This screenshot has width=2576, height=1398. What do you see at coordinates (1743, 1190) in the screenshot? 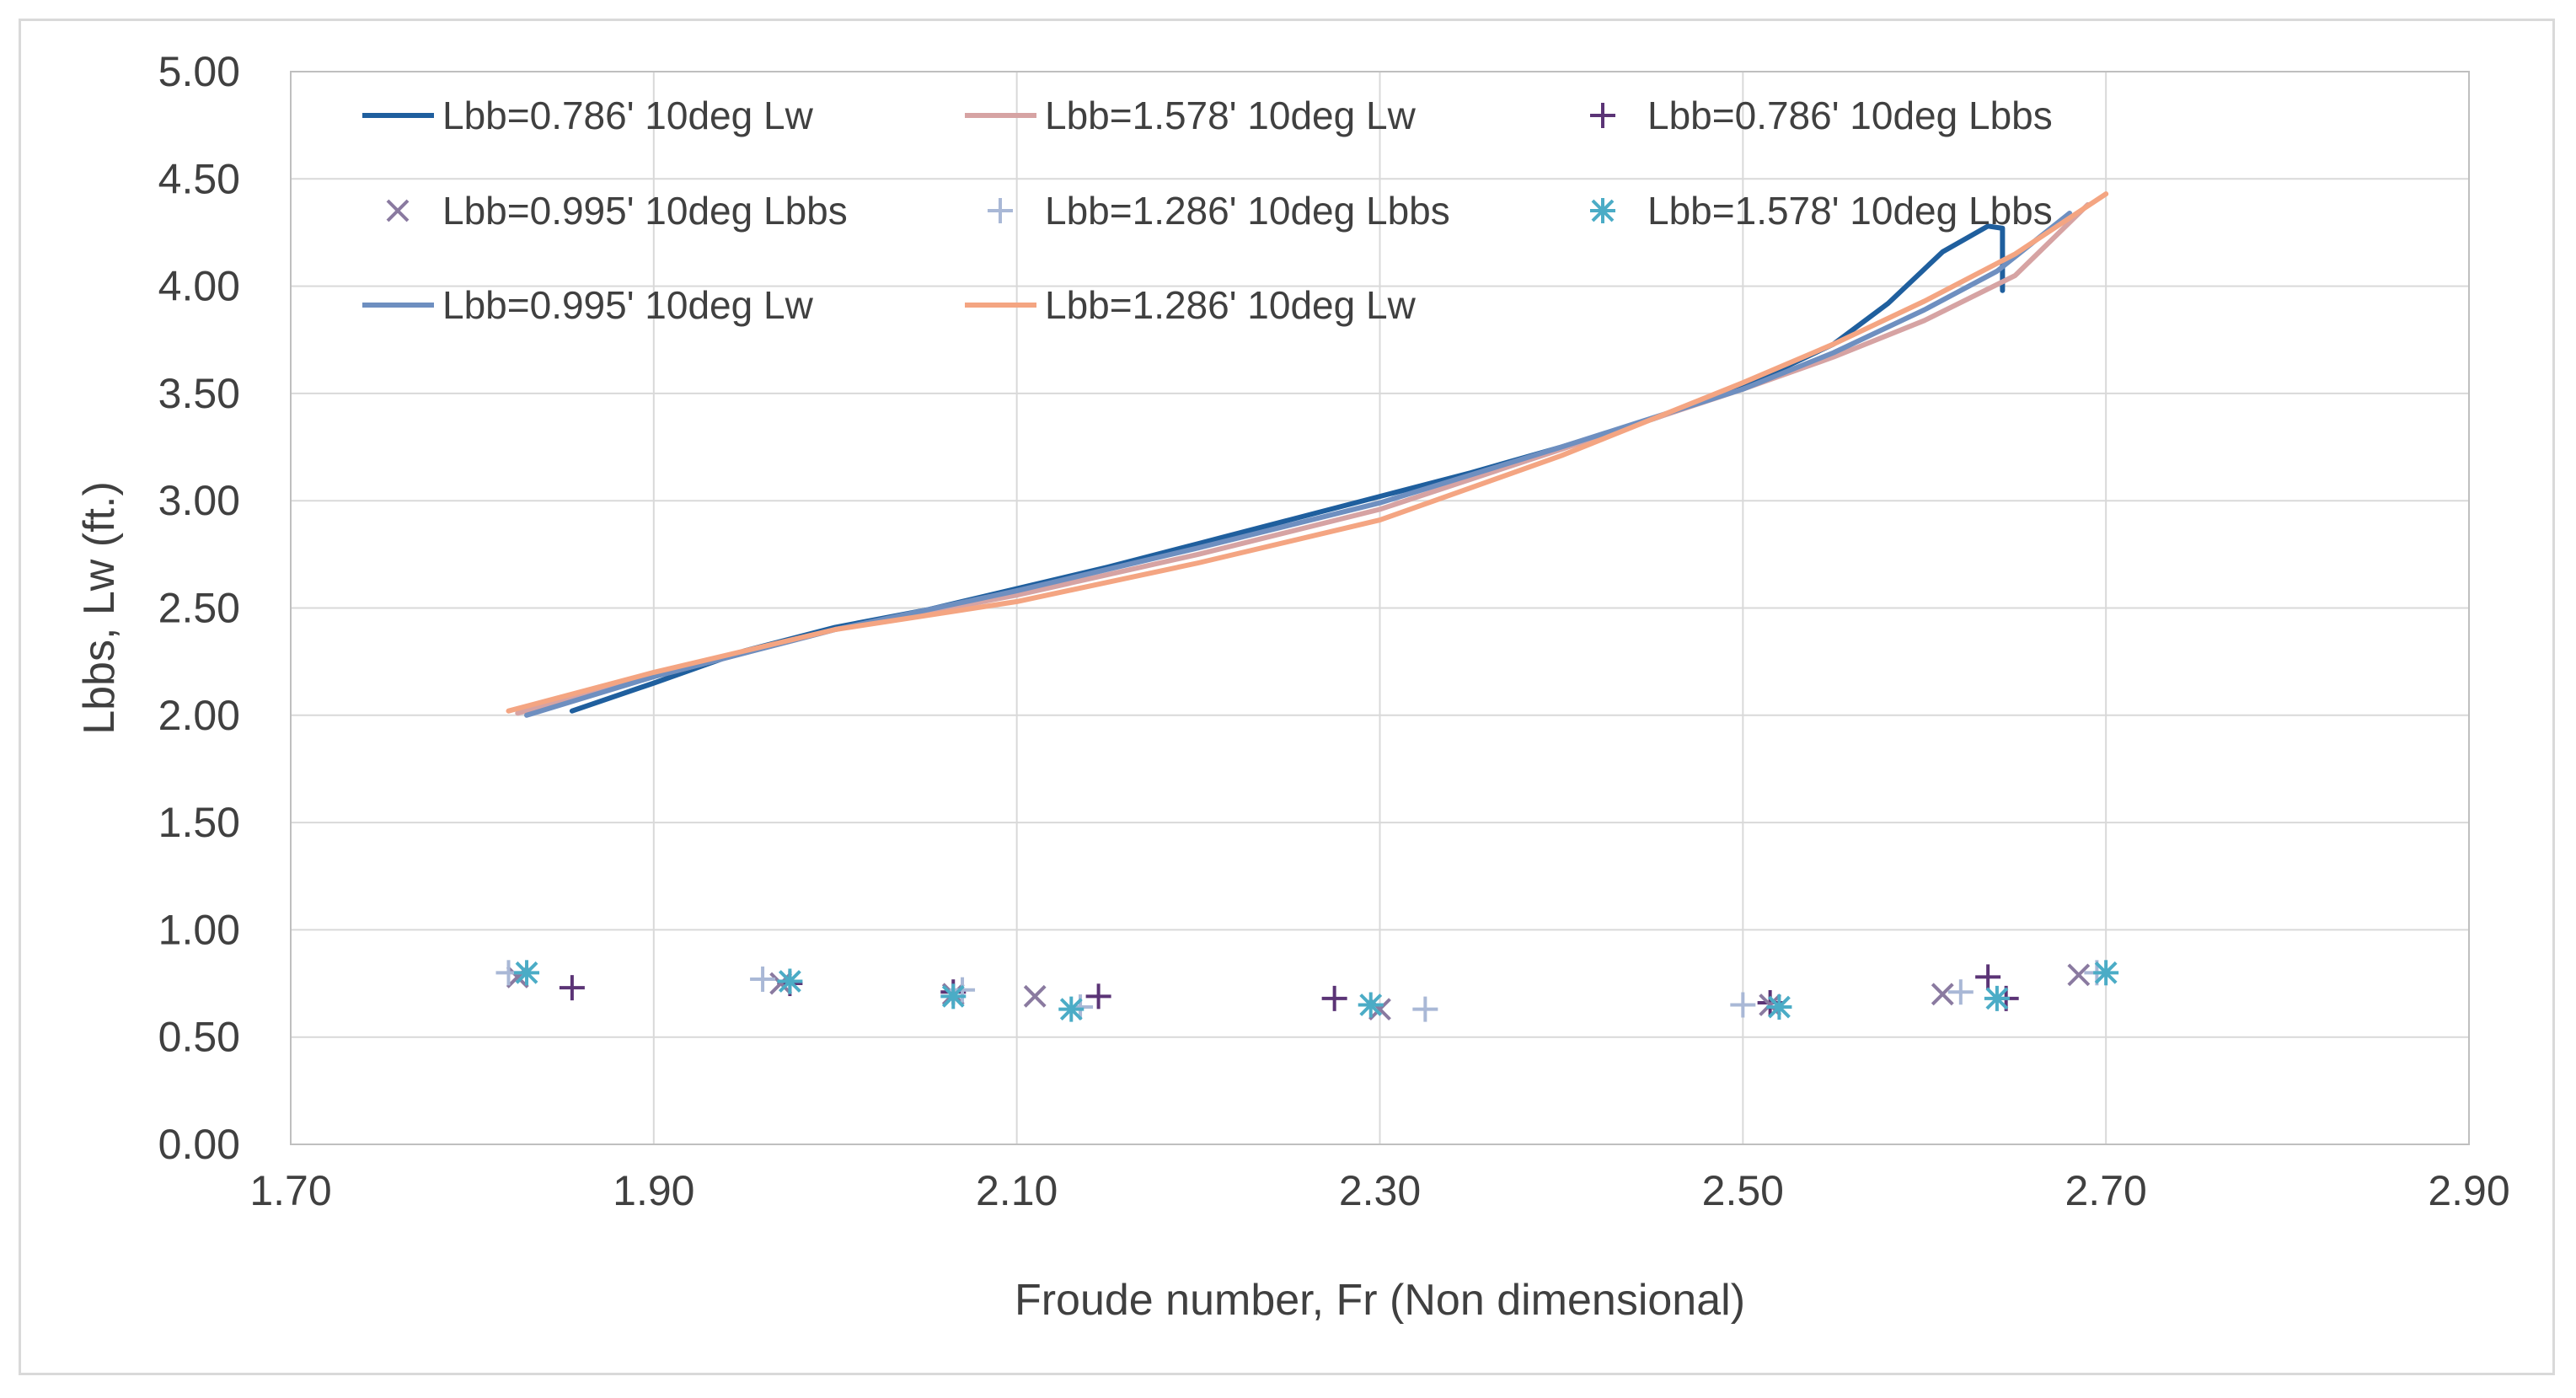
I see `x-tick-label: 2.50` at bounding box center [1743, 1190].